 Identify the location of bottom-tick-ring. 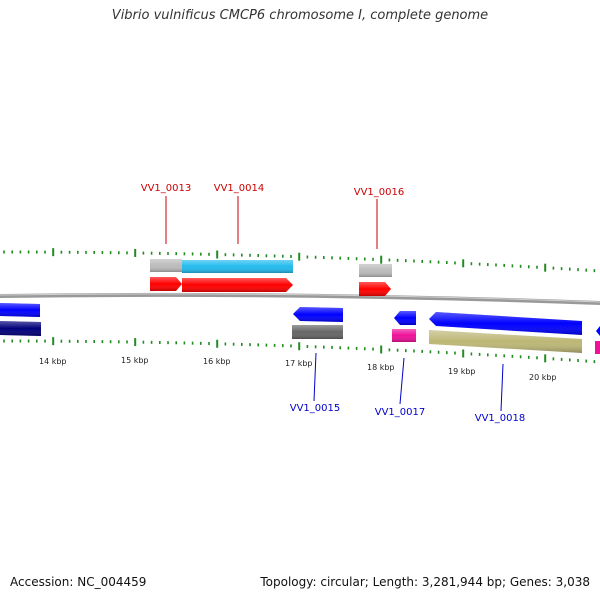
(299, 350).